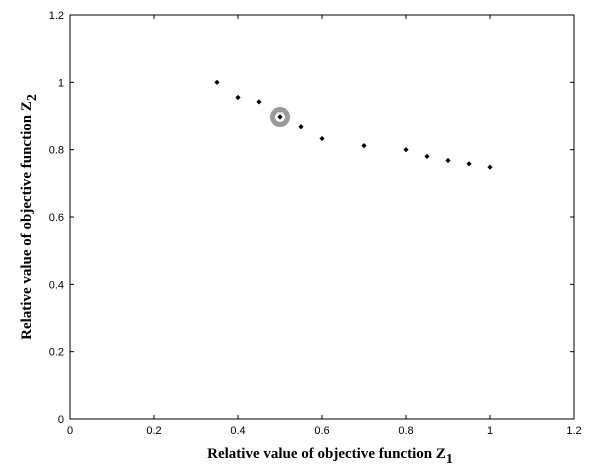 The height and width of the screenshot is (469, 605). Describe the element at coordinates (153, 431) in the screenshot. I see `x-tick-label-1: 0.2` at that location.